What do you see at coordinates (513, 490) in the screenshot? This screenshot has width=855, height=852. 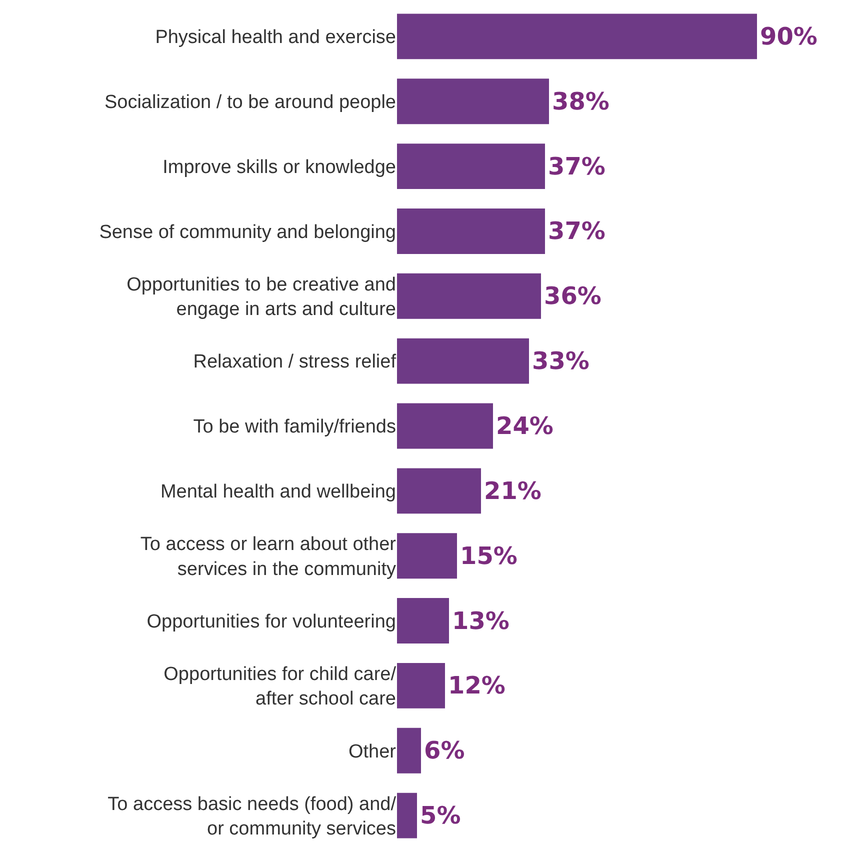 I see `data-label: 21%` at bounding box center [513, 490].